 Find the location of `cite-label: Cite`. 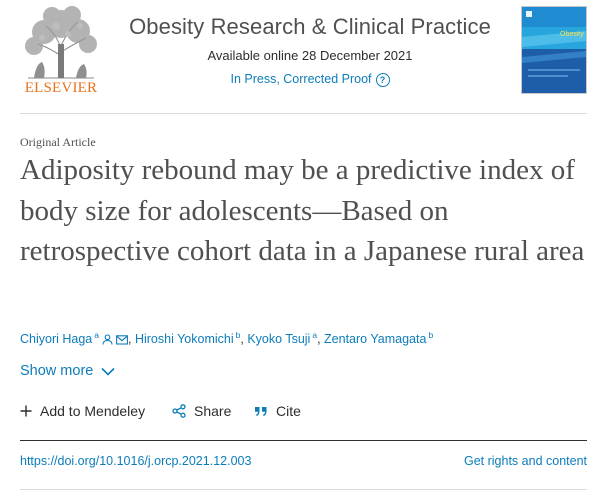

cite-label: Cite is located at coordinates (288, 411).